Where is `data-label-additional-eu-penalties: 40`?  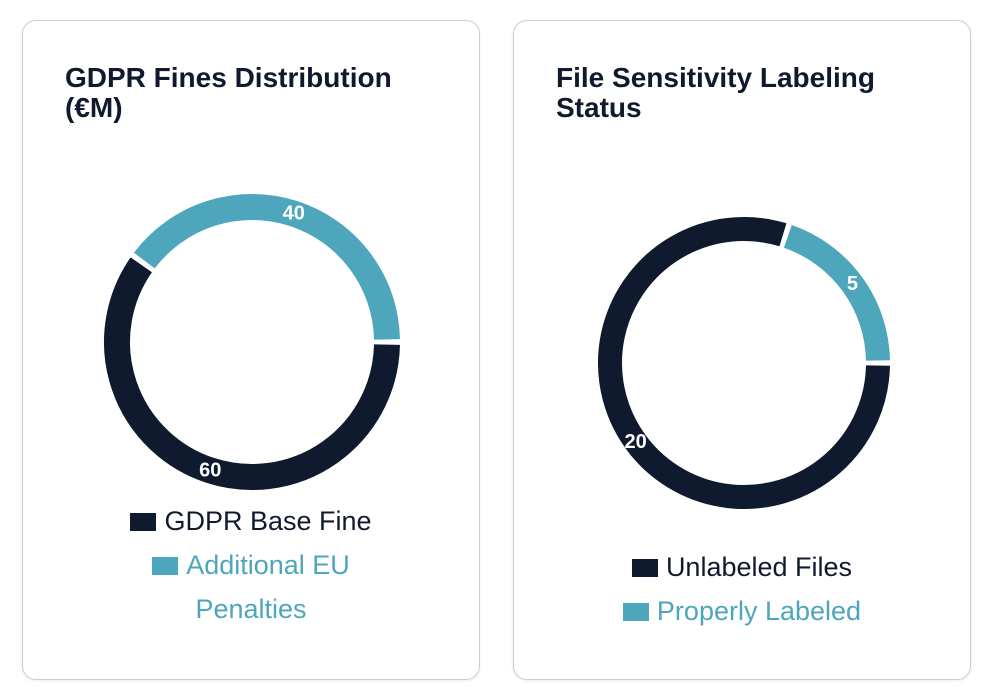
data-label-additional-eu-penalties: 40 is located at coordinates (294, 214).